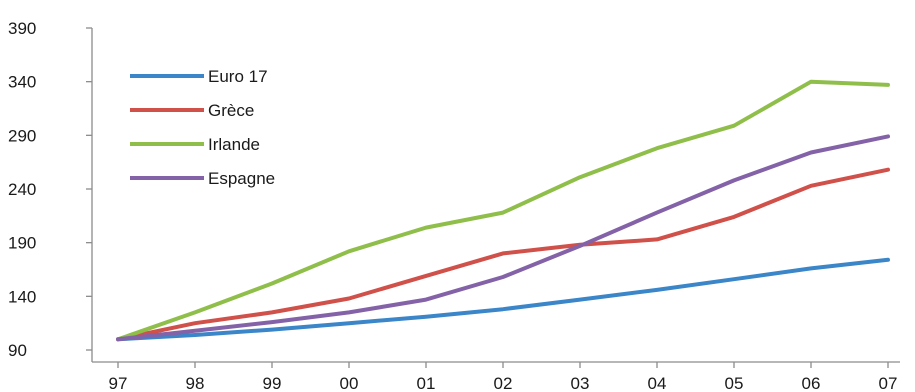 The image size is (915, 392). What do you see at coordinates (234, 144) in the screenshot?
I see `legend-label: Irlande` at bounding box center [234, 144].